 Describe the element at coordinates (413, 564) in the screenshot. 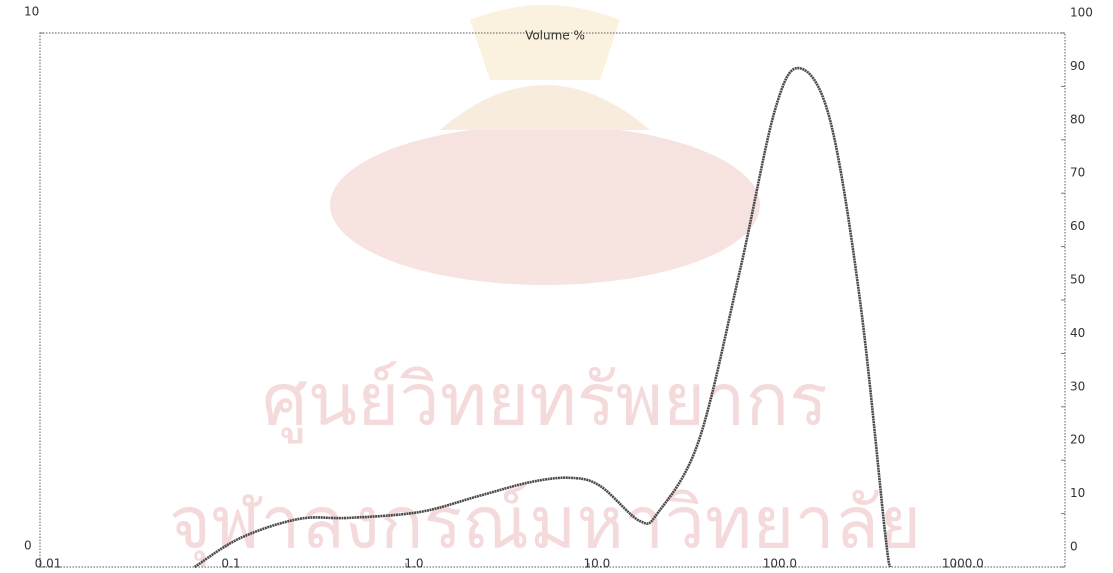

I see `x-tick-label: 1.0` at that location.